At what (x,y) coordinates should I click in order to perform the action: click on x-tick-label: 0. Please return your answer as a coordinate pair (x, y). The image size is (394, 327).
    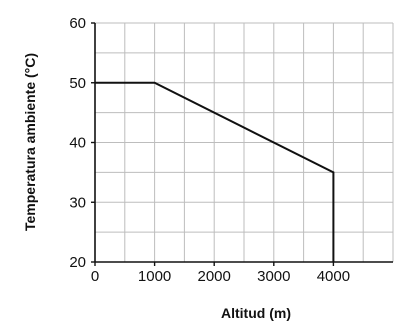
    Looking at the image, I should click on (95, 276).